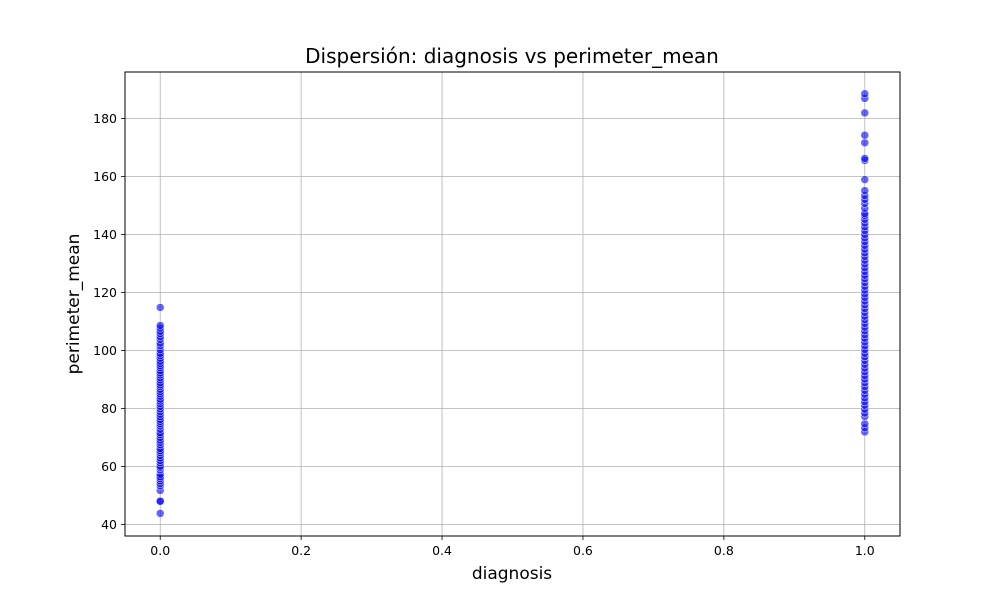 This screenshot has height=600, width=1000. What do you see at coordinates (301, 550) in the screenshot?
I see `x-tick-label: 0.2` at bounding box center [301, 550].